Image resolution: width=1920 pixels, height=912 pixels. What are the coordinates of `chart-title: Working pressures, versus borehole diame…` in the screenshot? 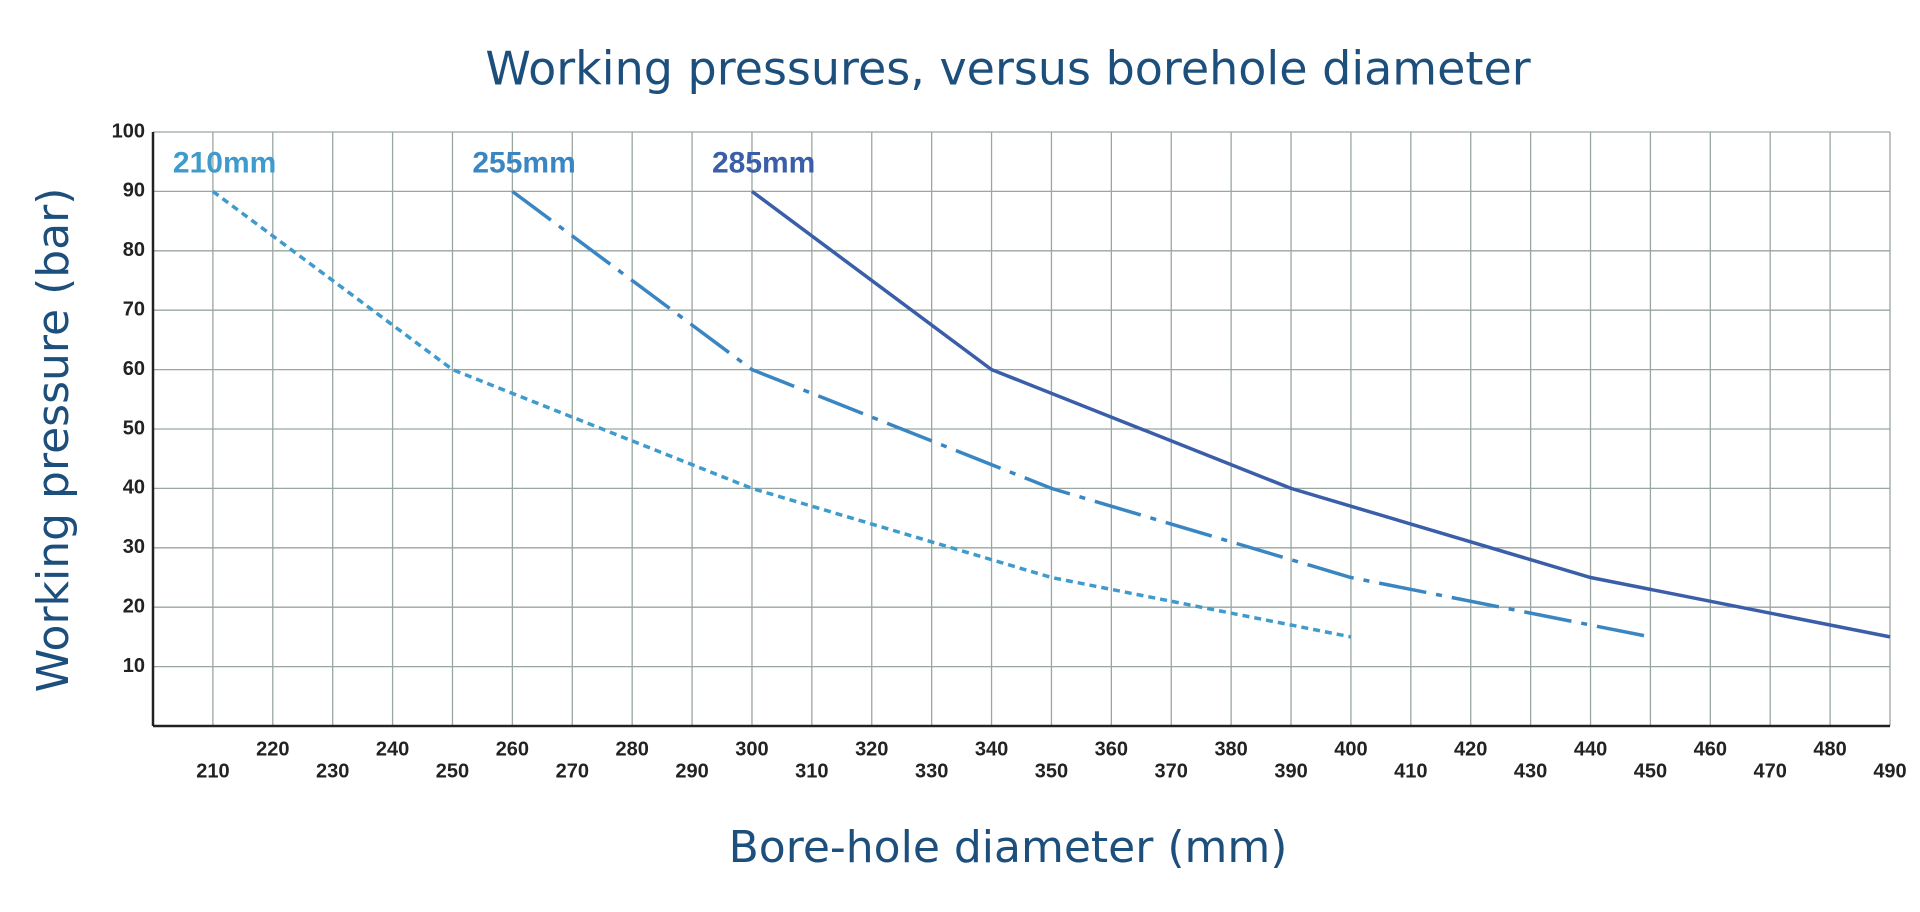 It's located at (1007, 69).